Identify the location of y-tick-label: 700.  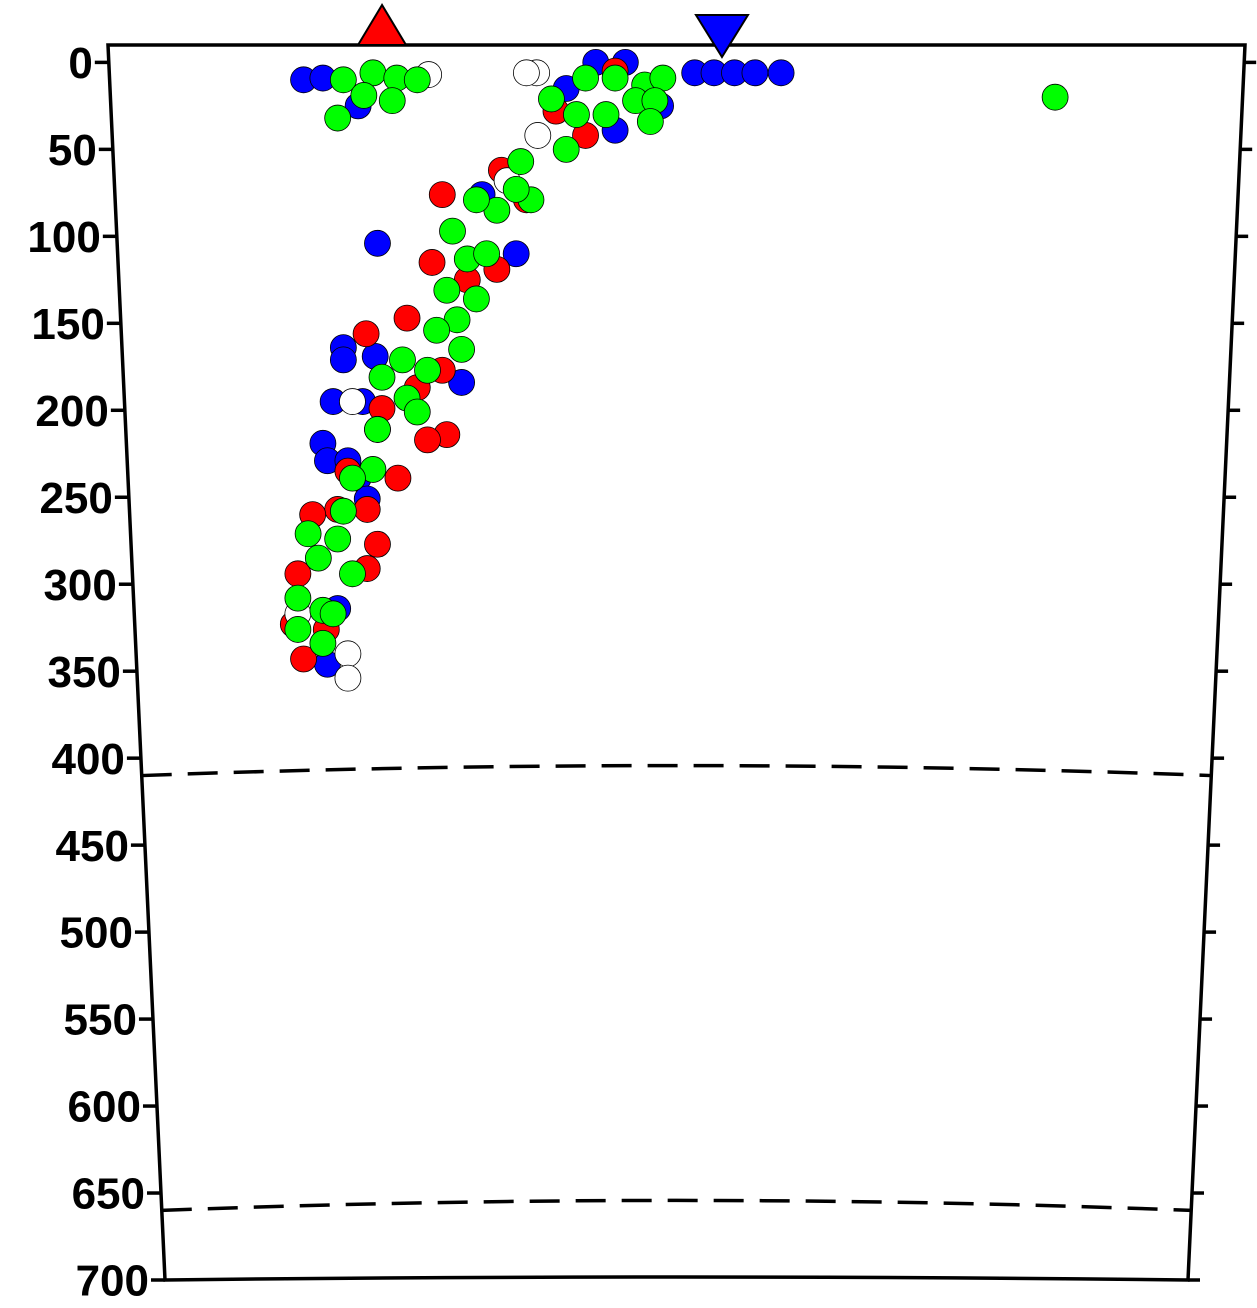
(112, 1281).